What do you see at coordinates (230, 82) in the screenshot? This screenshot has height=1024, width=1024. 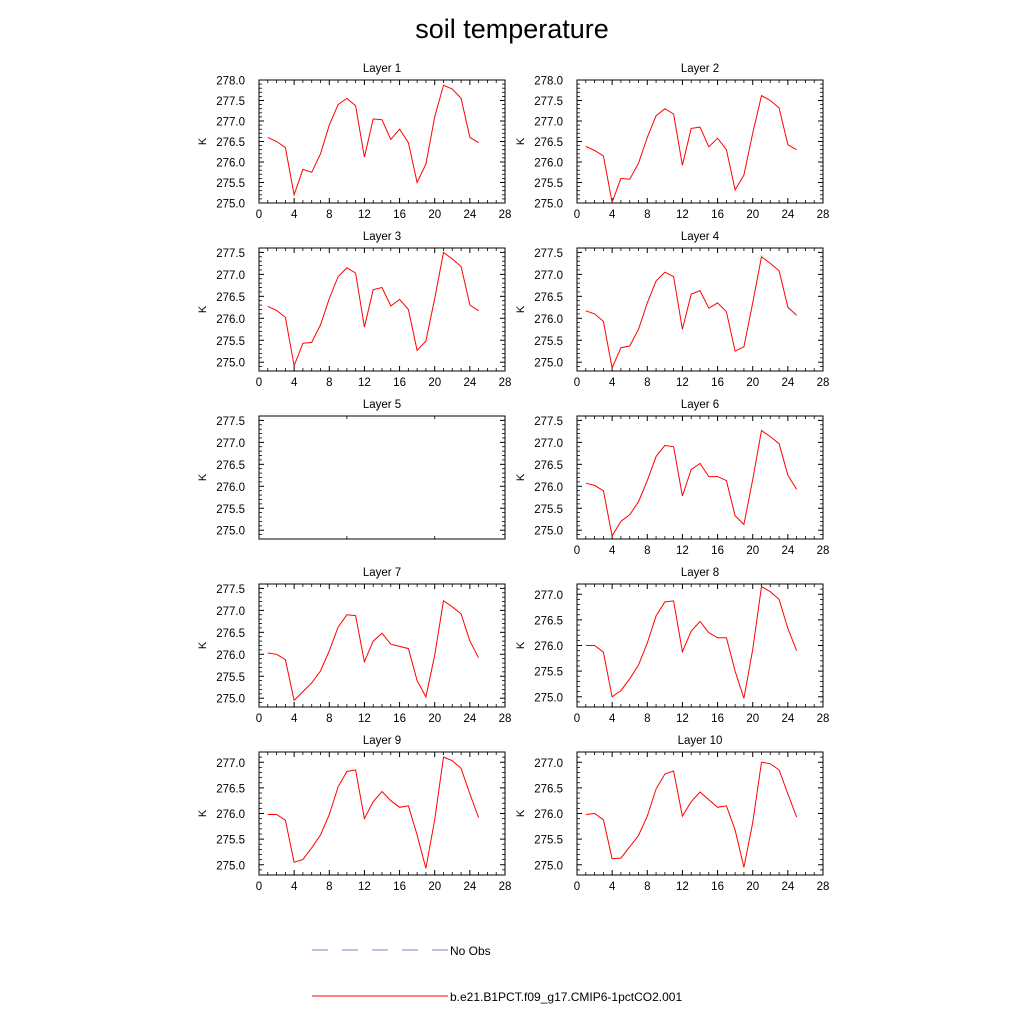 I see `y-tick-label: 278.0` at bounding box center [230, 82].